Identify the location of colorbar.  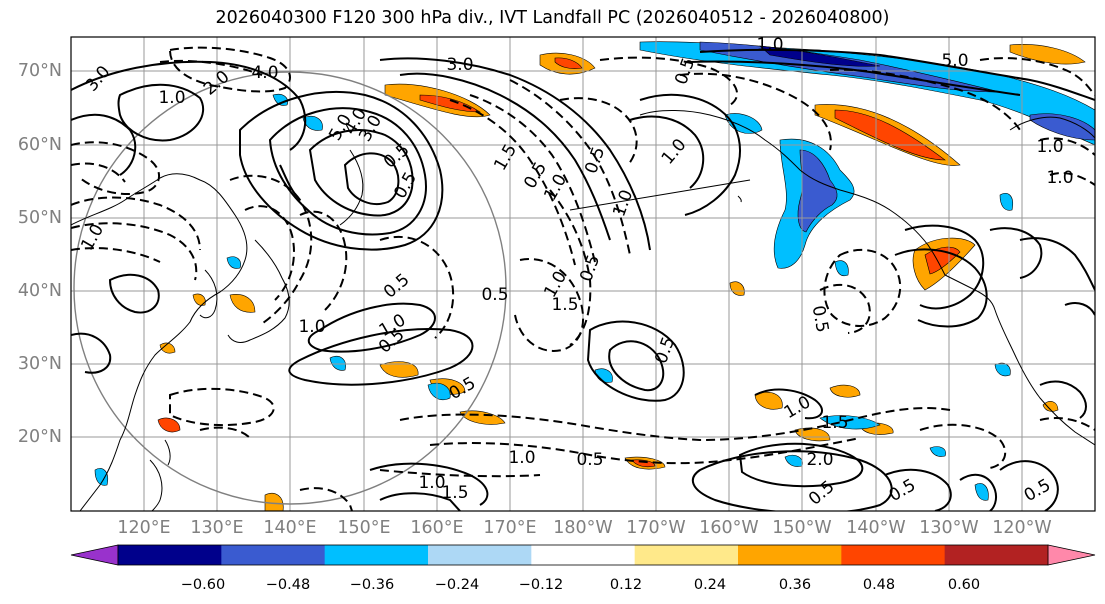
(583, 555).